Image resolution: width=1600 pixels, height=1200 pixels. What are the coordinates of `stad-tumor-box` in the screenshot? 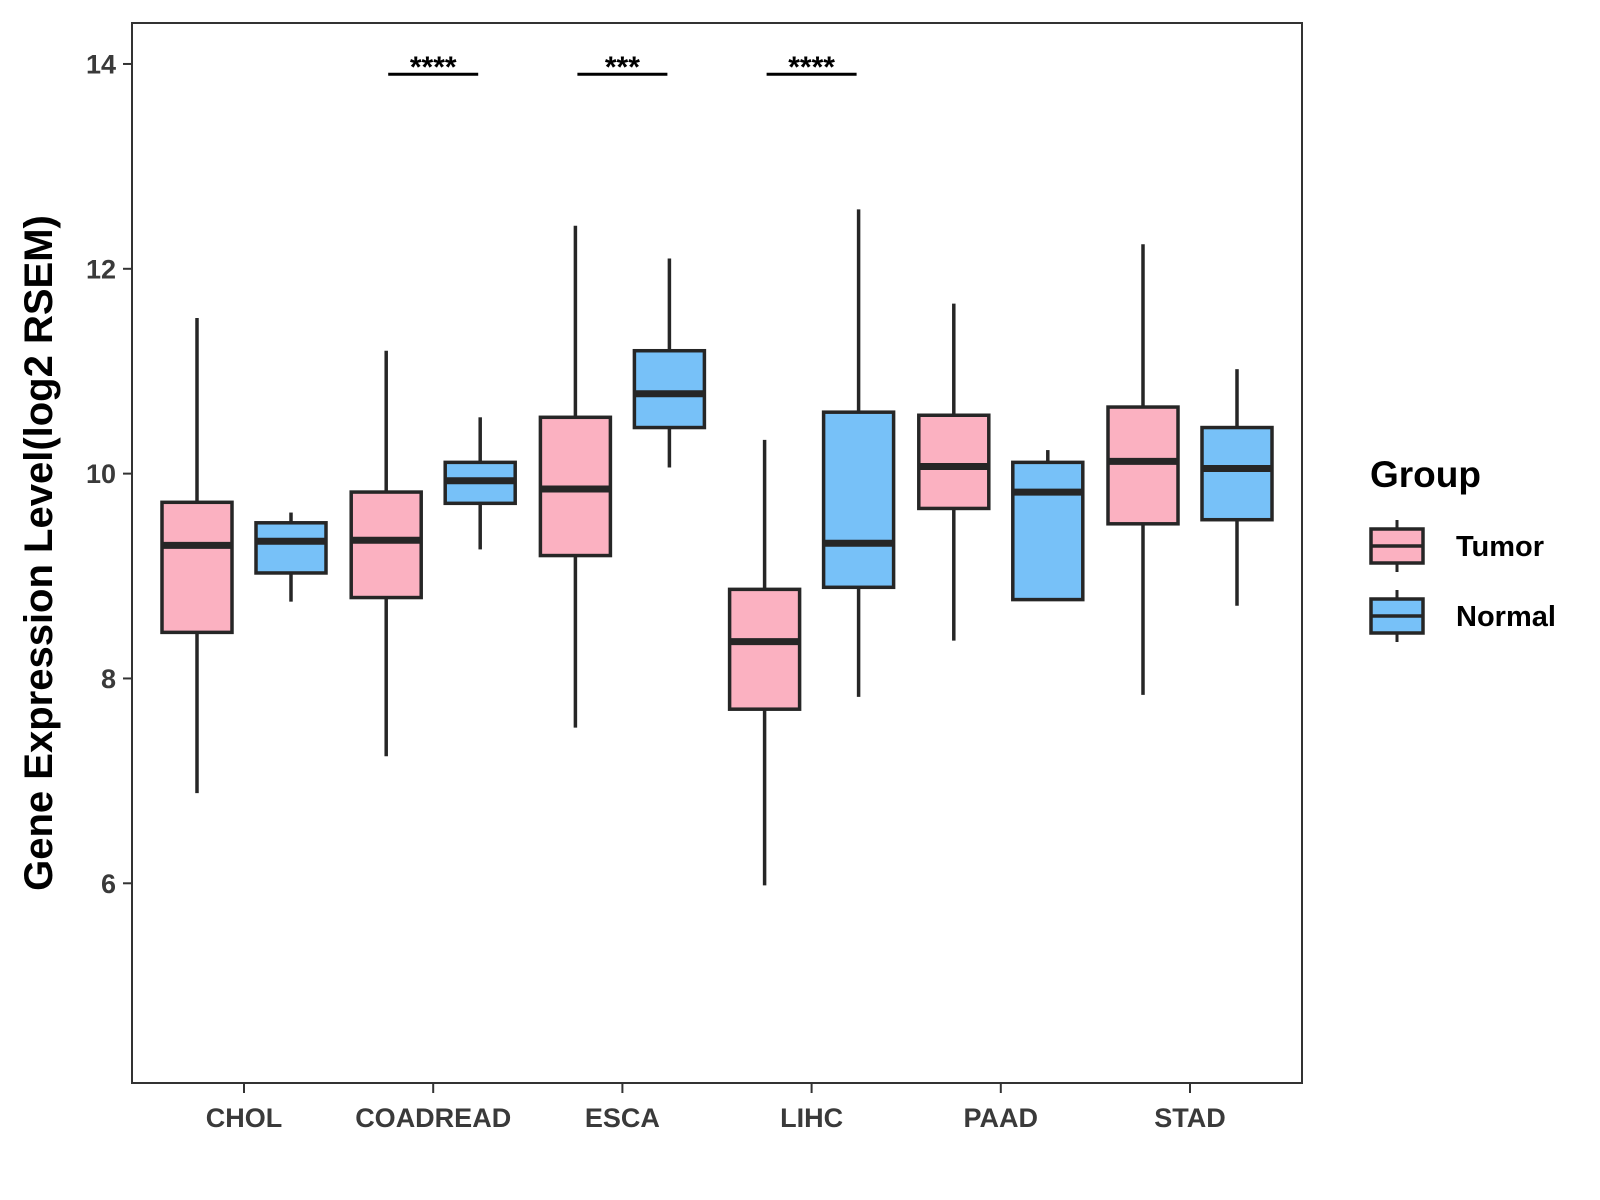 It's located at (1143, 469).